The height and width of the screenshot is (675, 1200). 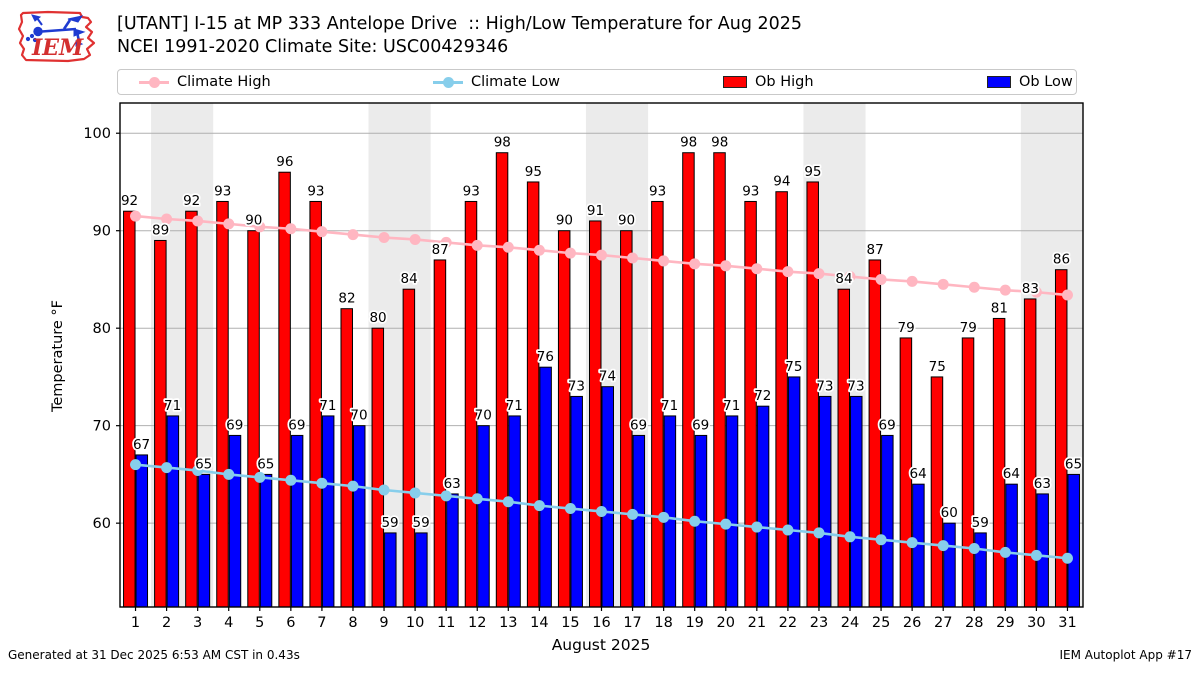 What do you see at coordinates (296, 425) in the screenshot?
I see `ob-low-value-label: 69` at bounding box center [296, 425].